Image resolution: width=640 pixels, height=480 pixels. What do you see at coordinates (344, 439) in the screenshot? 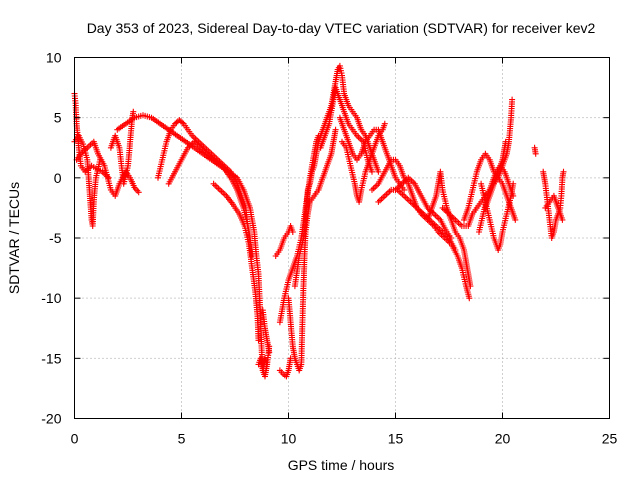
I see `x-tick-labels: 0 5 10 15 20 25` at bounding box center [344, 439].